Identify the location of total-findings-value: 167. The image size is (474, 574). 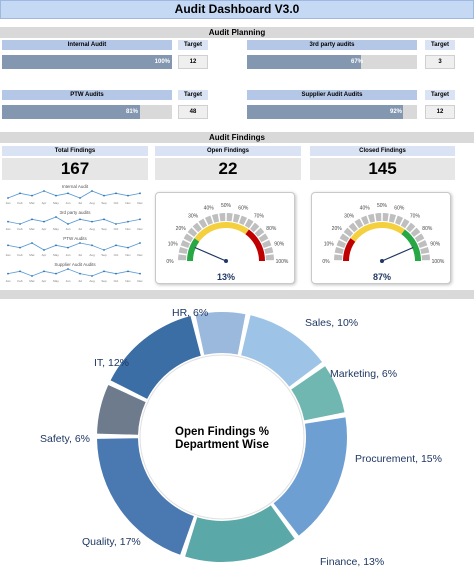
(75, 169).